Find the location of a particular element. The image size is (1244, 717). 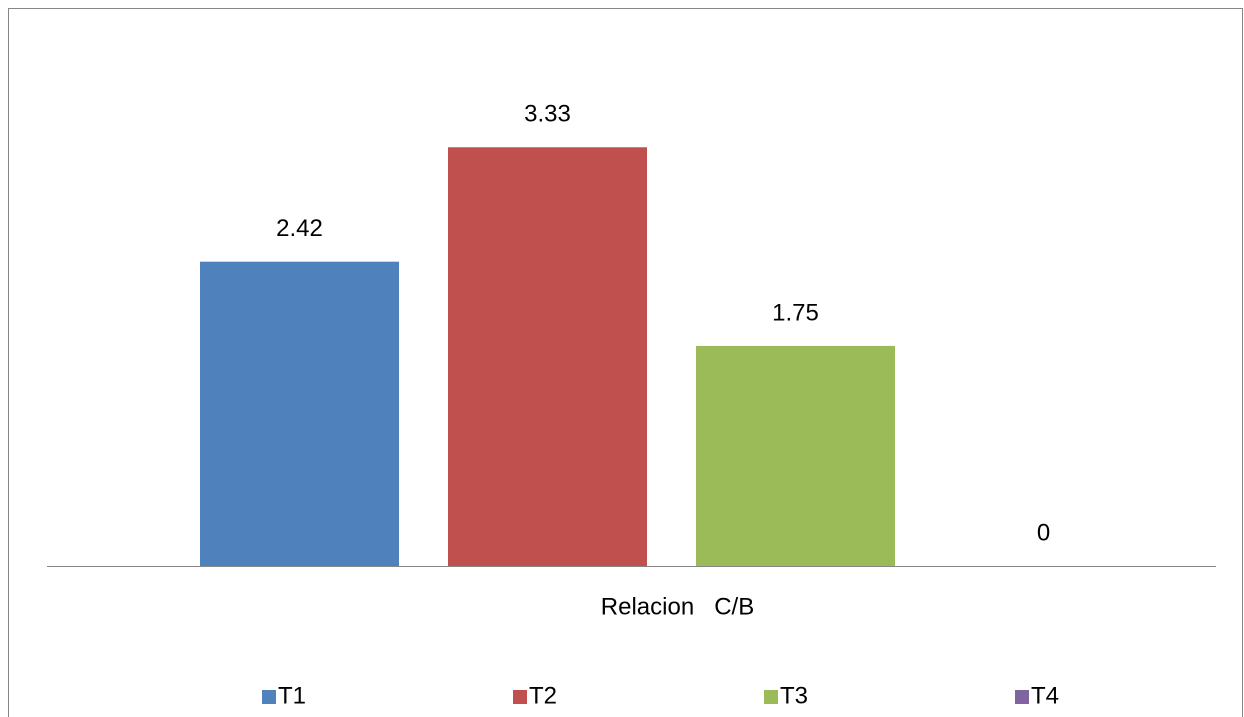

legend-label: T2 is located at coordinates (543, 695).